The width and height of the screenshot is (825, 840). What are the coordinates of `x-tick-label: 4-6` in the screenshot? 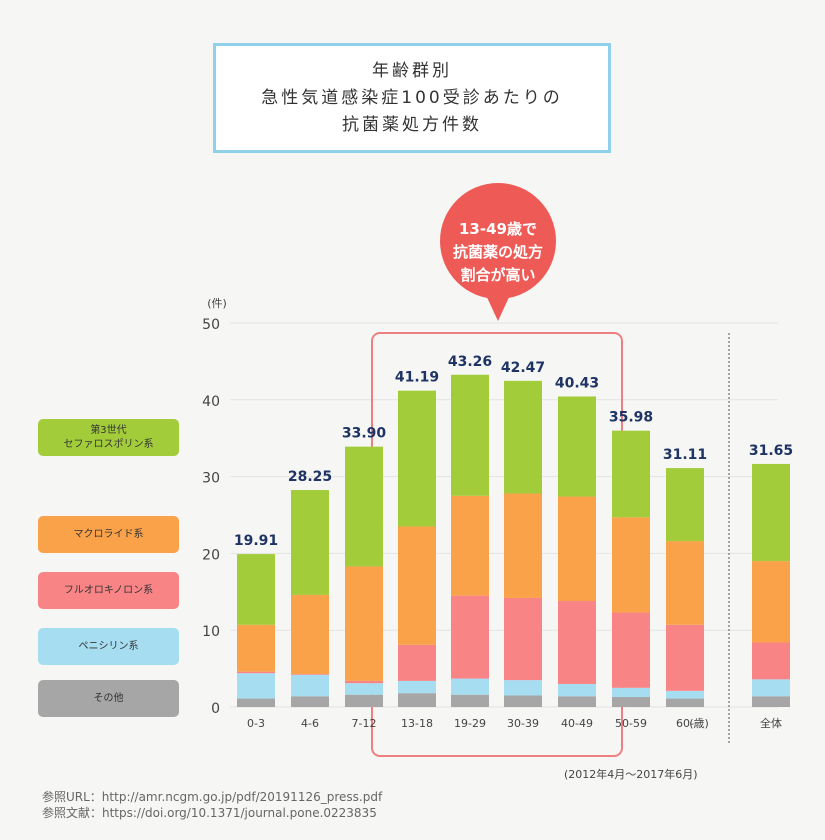 It's located at (310, 723).